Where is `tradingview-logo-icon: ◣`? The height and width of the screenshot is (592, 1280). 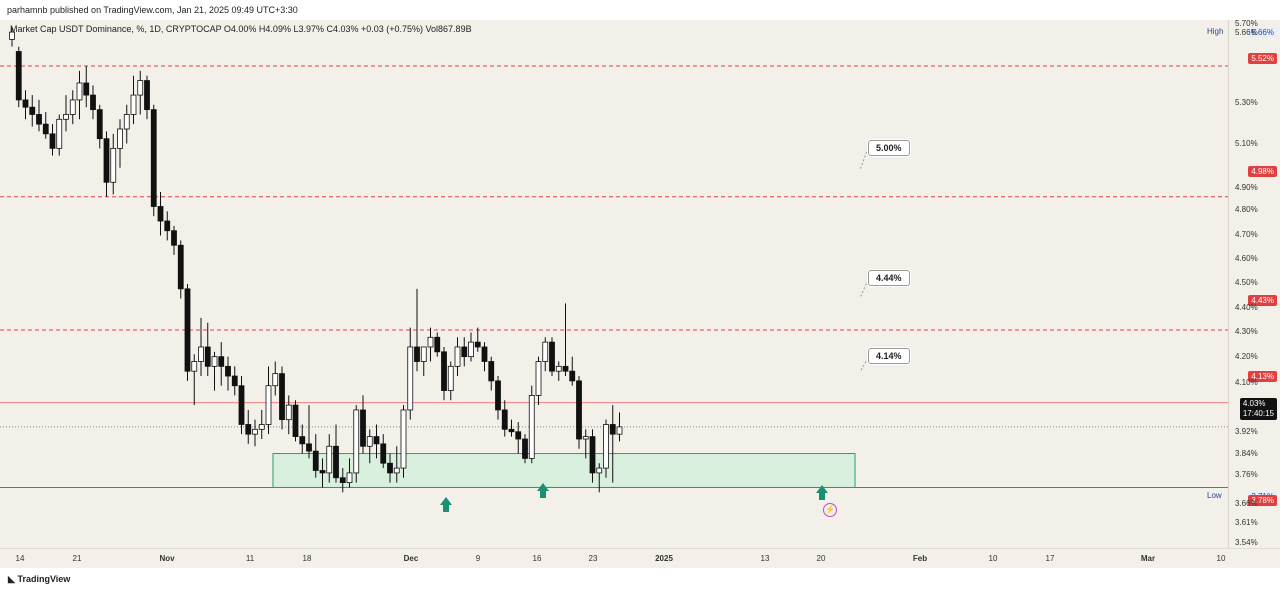 tradingview-logo-icon: ◣ is located at coordinates (11, 579).